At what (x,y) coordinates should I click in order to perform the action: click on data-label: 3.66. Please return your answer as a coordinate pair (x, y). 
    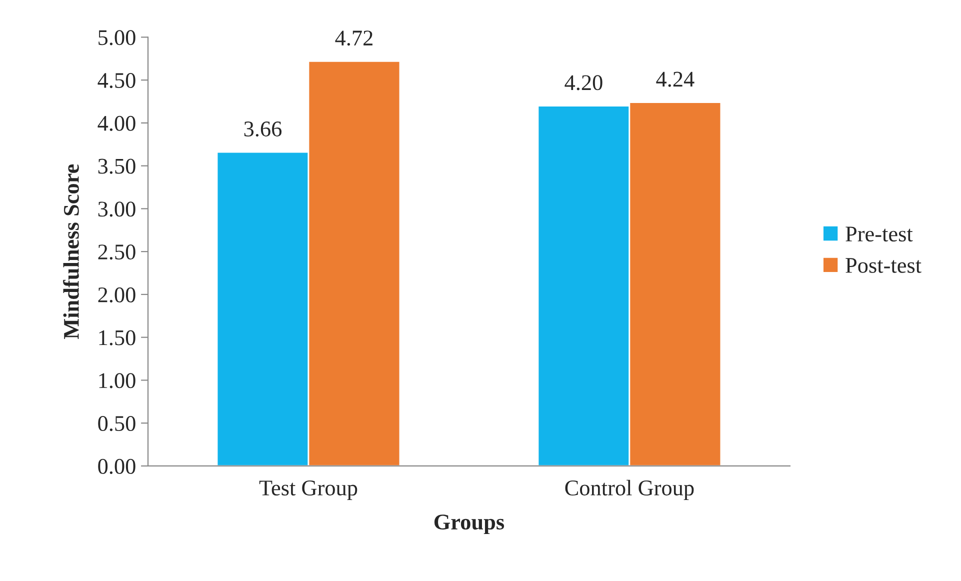
    Looking at the image, I should click on (263, 129).